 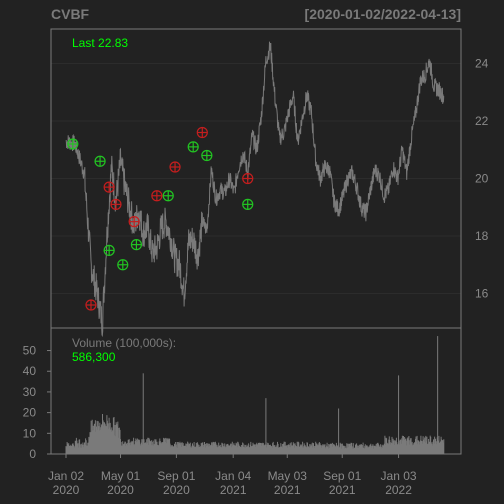 What do you see at coordinates (30, 371) in the screenshot?
I see `volume-tick-label: 40` at bounding box center [30, 371].